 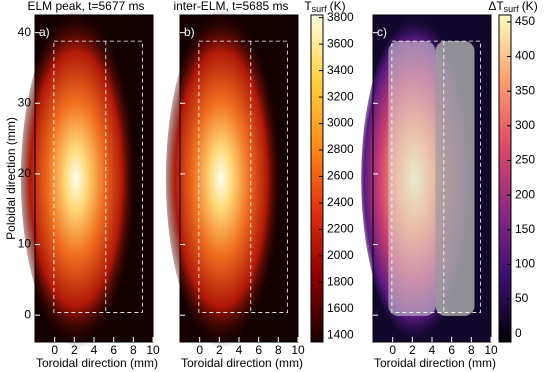 I want to click on colorbar-tick-label: 1400, so click(x=340, y=335).